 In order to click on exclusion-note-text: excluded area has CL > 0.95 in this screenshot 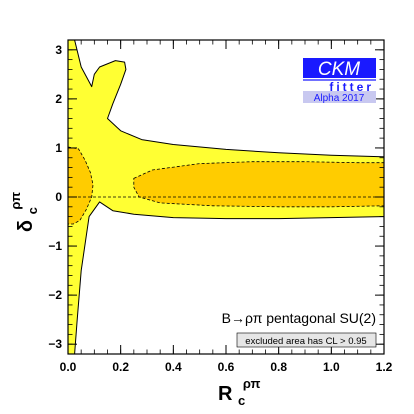, I will do `click(305, 341)`.